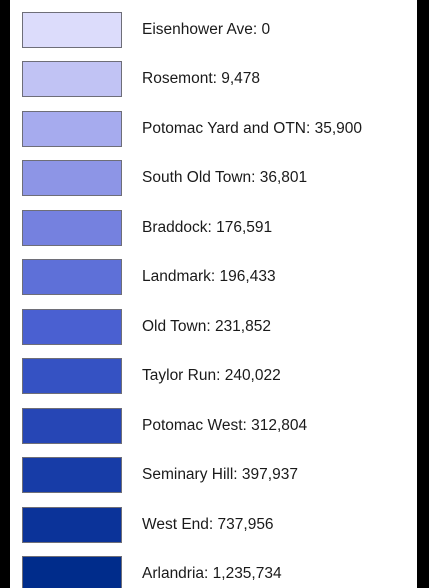 The image size is (429, 588). Describe the element at coordinates (209, 277) in the screenshot. I see `legend-label: Landmark: 196,433` at that location.